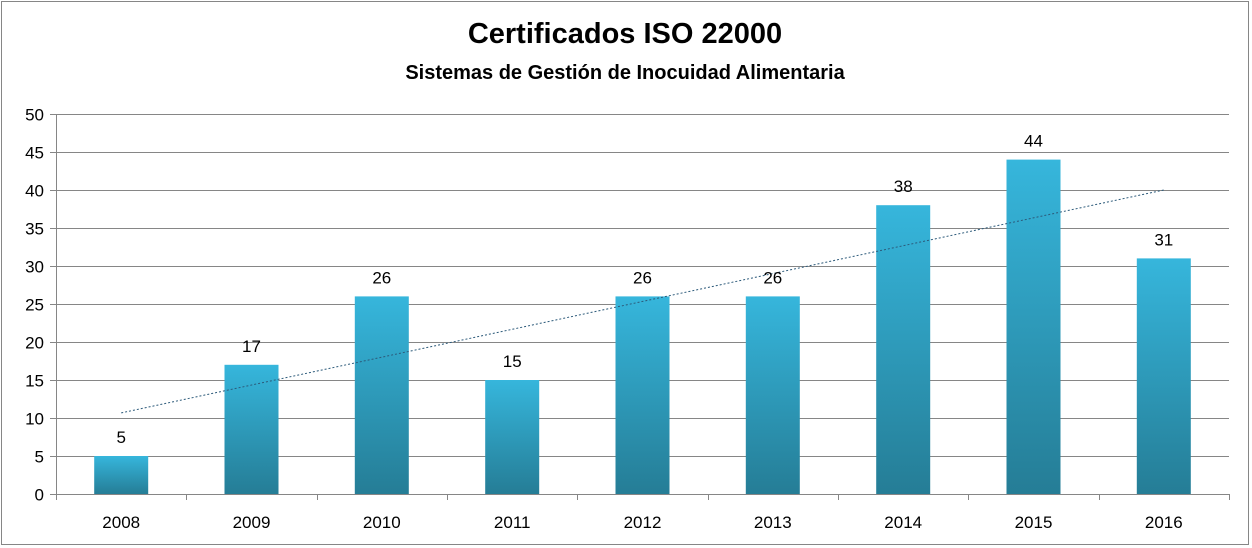 The image size is (1252, 548). What do you see at coordinates (1164, 522) in the screenshot?
I see `x-tick-label: 2016` at bounding box center [1164, 522].